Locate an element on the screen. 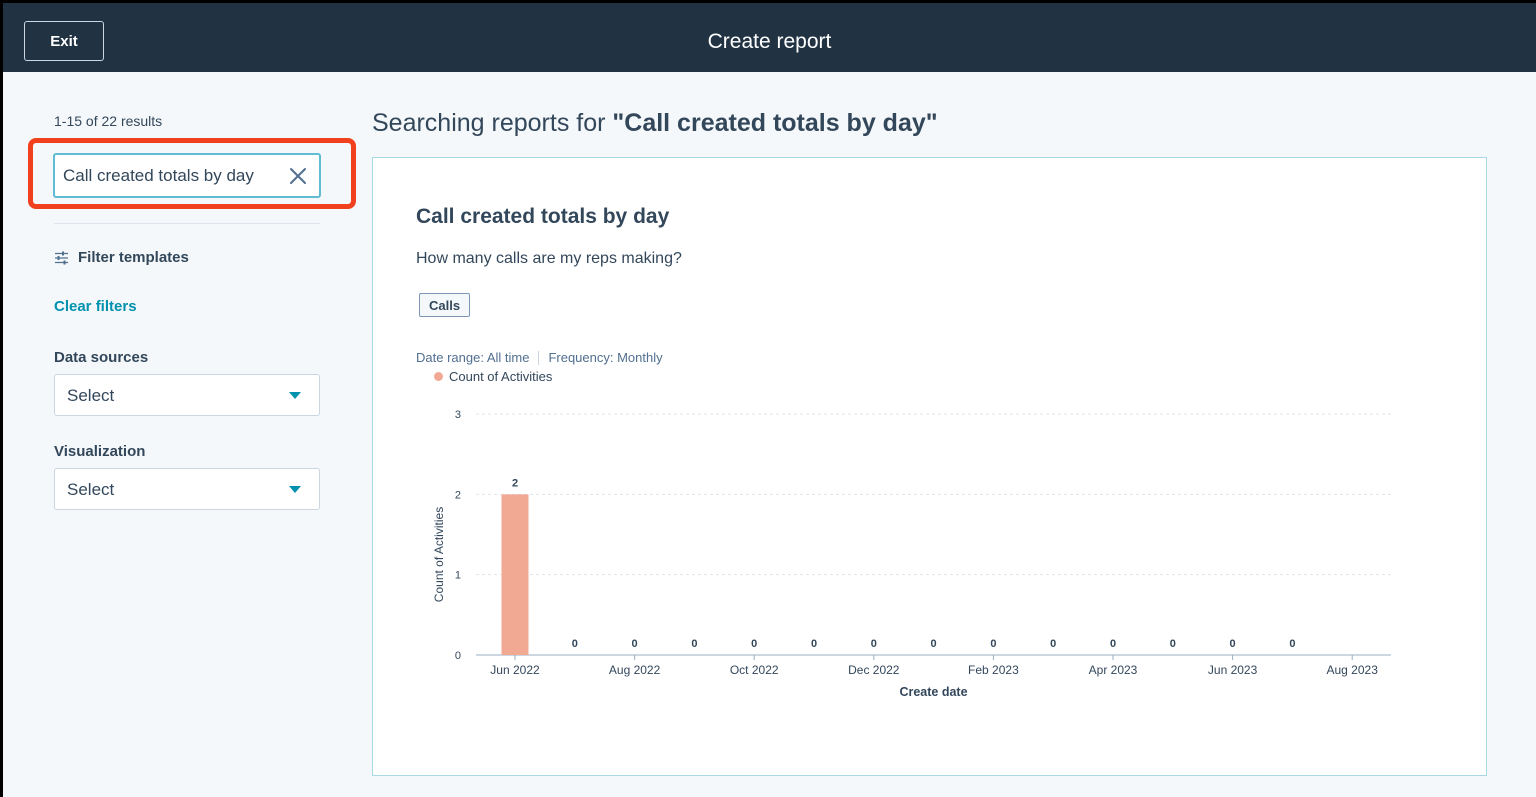  meta-separator is located at coordinates (539, 357).